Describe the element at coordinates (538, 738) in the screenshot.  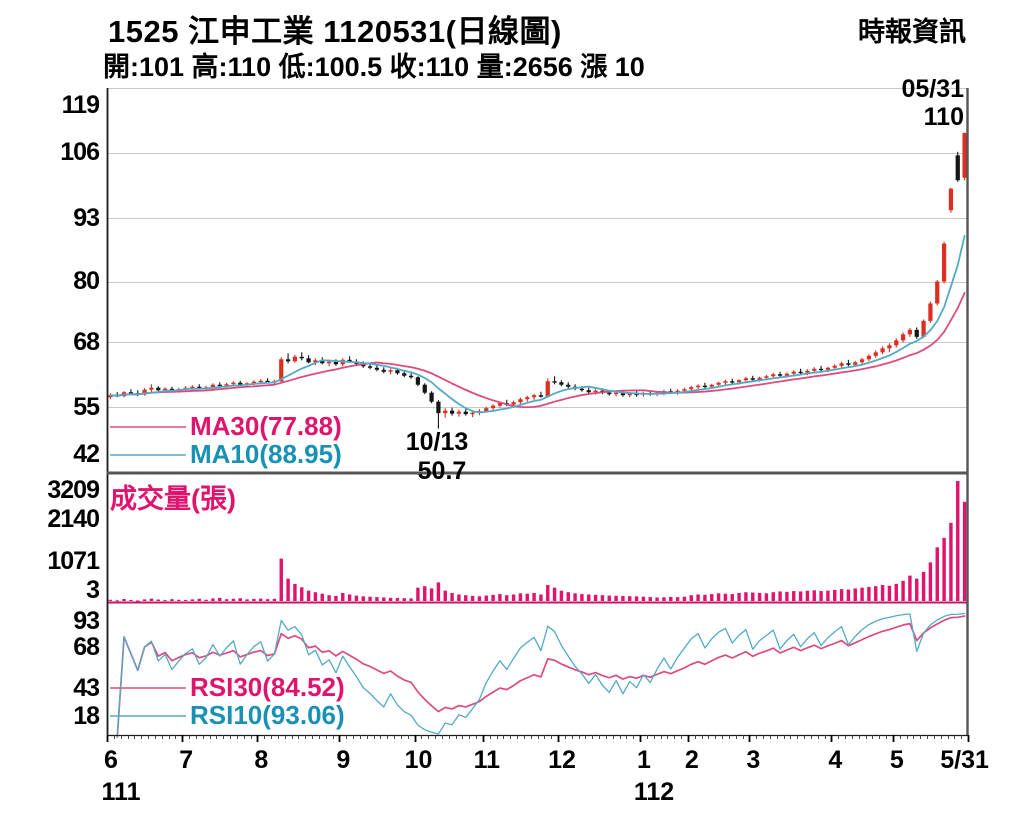
I see `x-ticks` at that location.